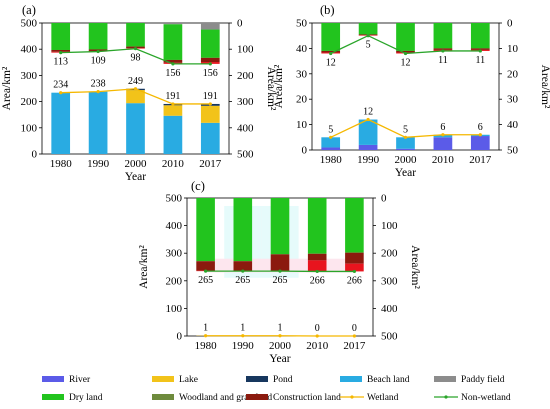  I want to click on bar-segment-red, so click(354, 267).